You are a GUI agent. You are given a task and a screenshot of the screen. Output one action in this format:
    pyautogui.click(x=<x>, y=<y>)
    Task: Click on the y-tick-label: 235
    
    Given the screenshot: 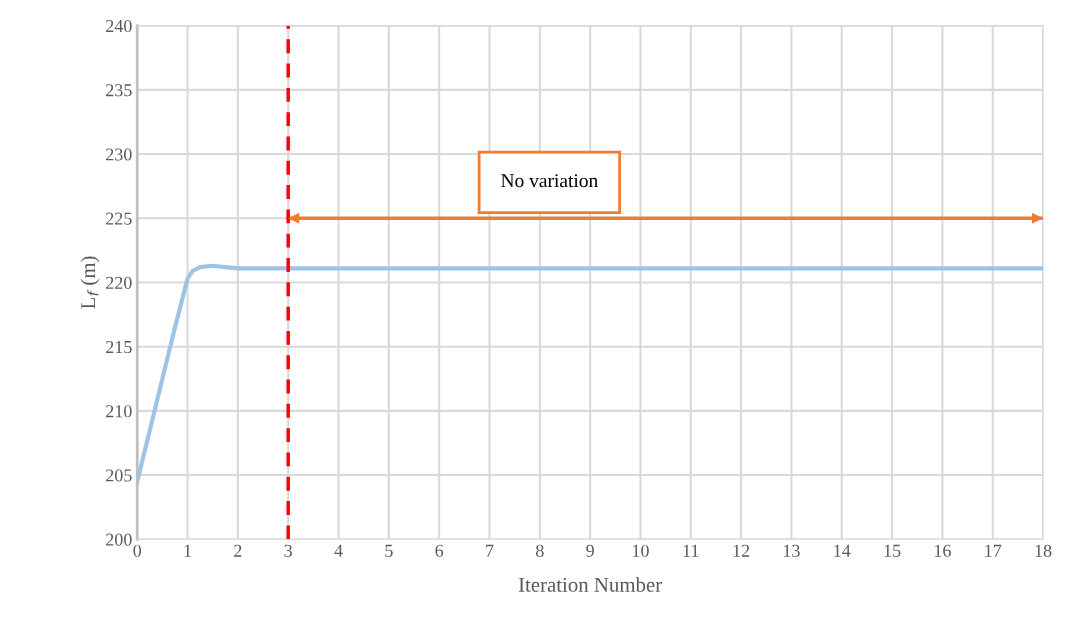 What is the action you would take?
    pyautogui.click(x=119, y=90)
    